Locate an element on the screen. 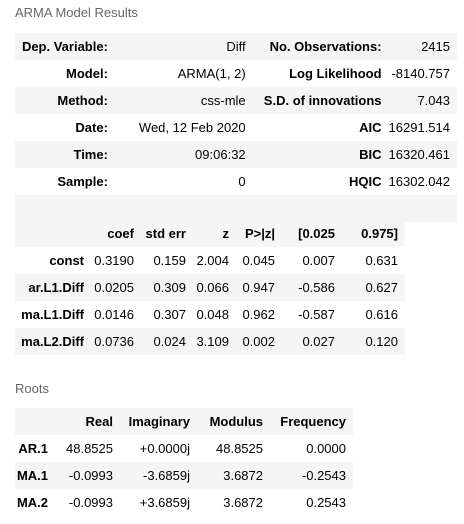  column-header: Imaginary is located at coordinates (159, 421).